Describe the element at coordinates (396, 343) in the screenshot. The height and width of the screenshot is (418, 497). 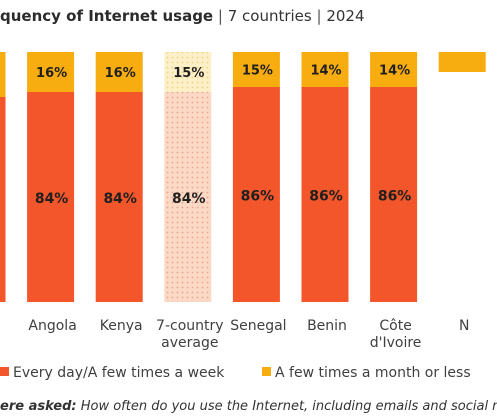
I see `x-tick-label: d'Ivoire` at that location.